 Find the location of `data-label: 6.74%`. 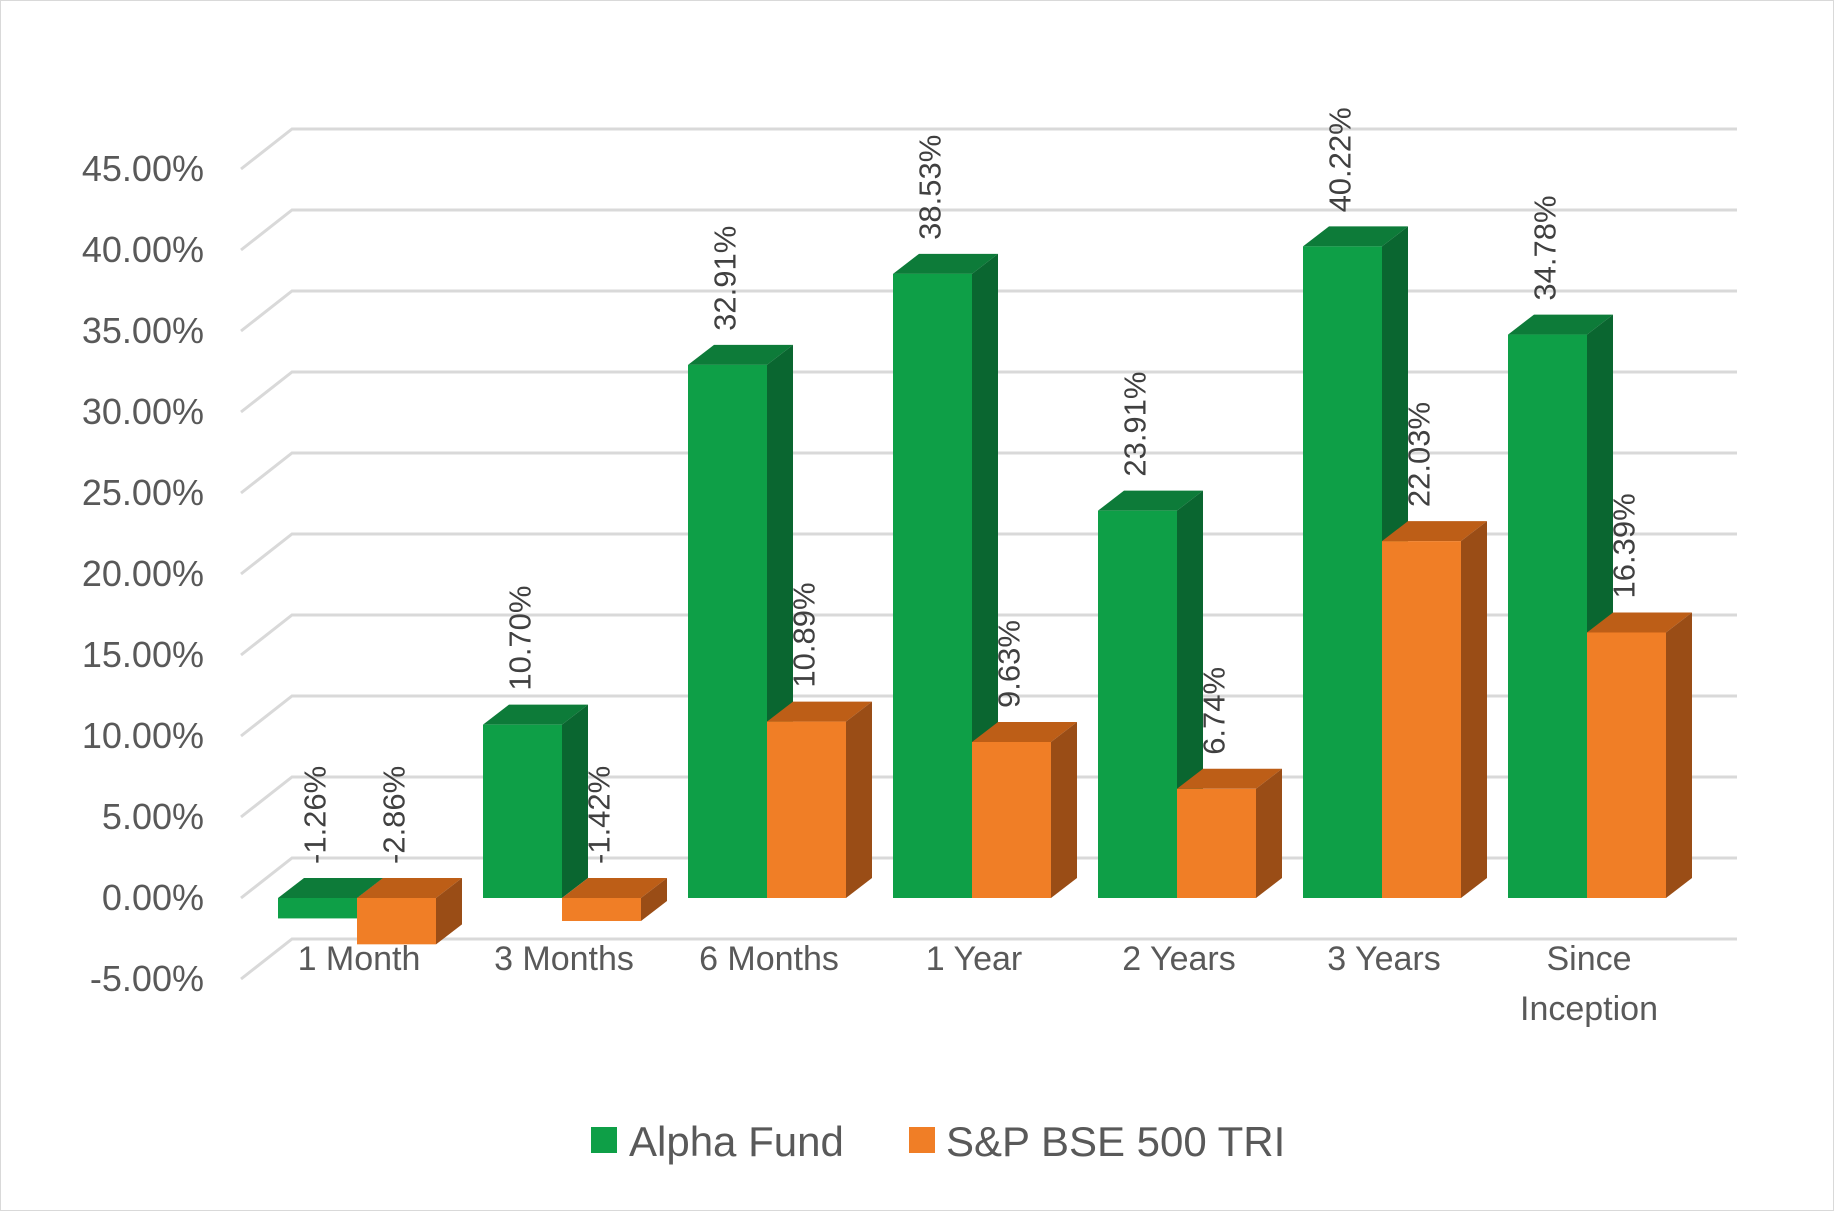

data-label: 6.74% is located at coordinates (1214, 711).